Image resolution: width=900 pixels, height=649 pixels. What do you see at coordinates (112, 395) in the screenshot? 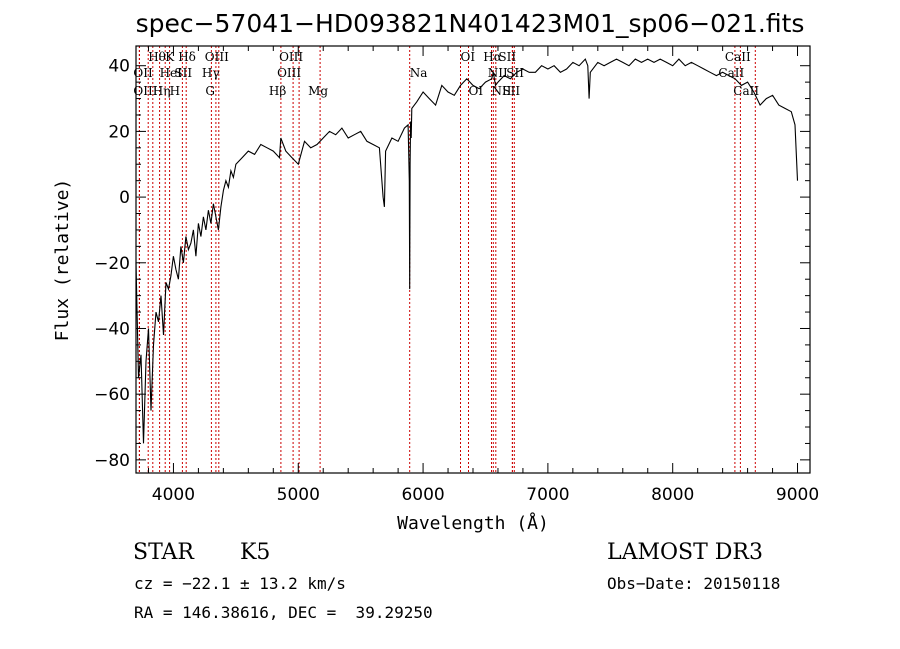
I see `y-tick-label: −60` at bounding box center [112, 395].